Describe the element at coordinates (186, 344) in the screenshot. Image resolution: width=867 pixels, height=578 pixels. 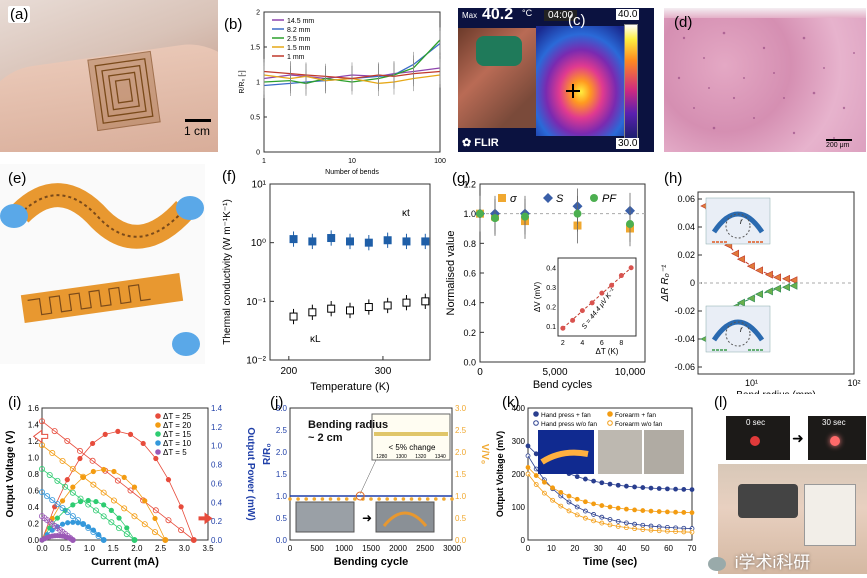
I see `glove-bottom` at that location.